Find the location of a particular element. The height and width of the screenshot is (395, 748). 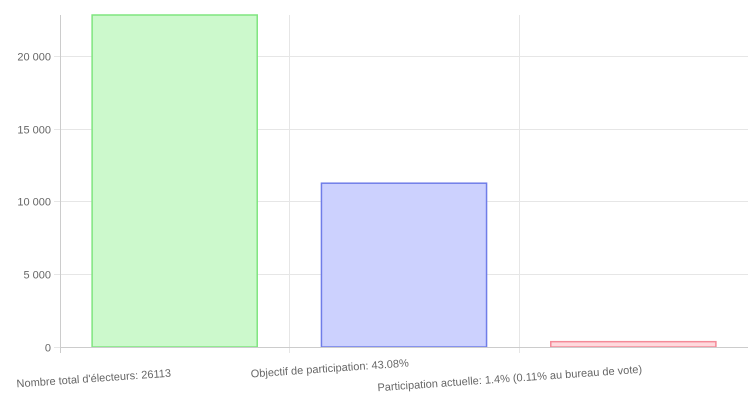

y-tick-label: 5 000 is located at coordinates (37, 276).